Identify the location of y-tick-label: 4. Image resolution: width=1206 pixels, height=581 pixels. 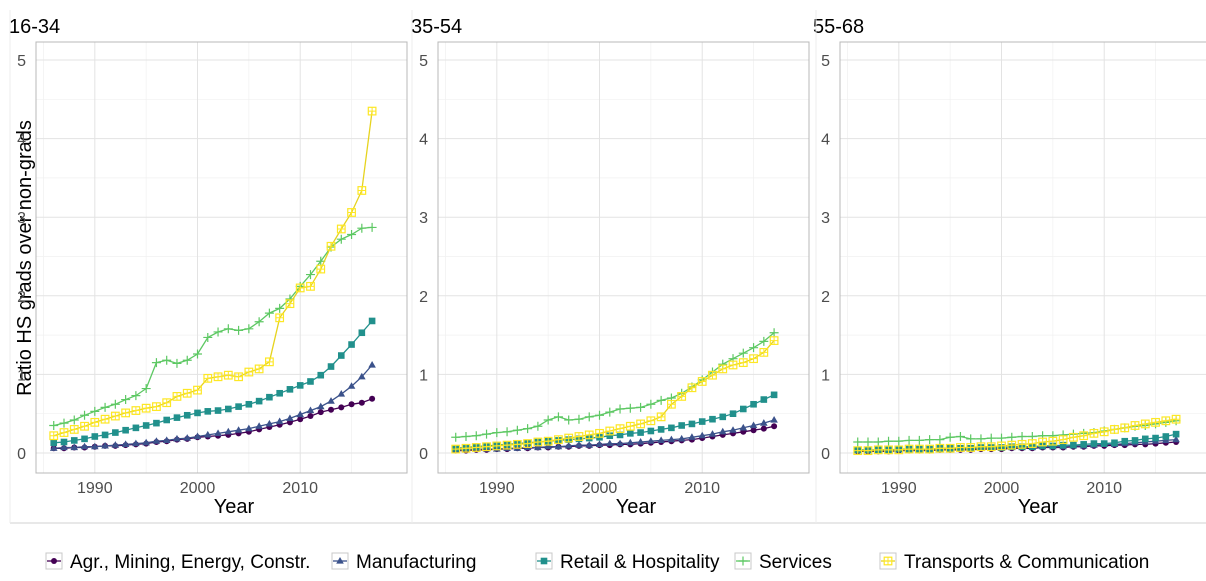
(21, 140).